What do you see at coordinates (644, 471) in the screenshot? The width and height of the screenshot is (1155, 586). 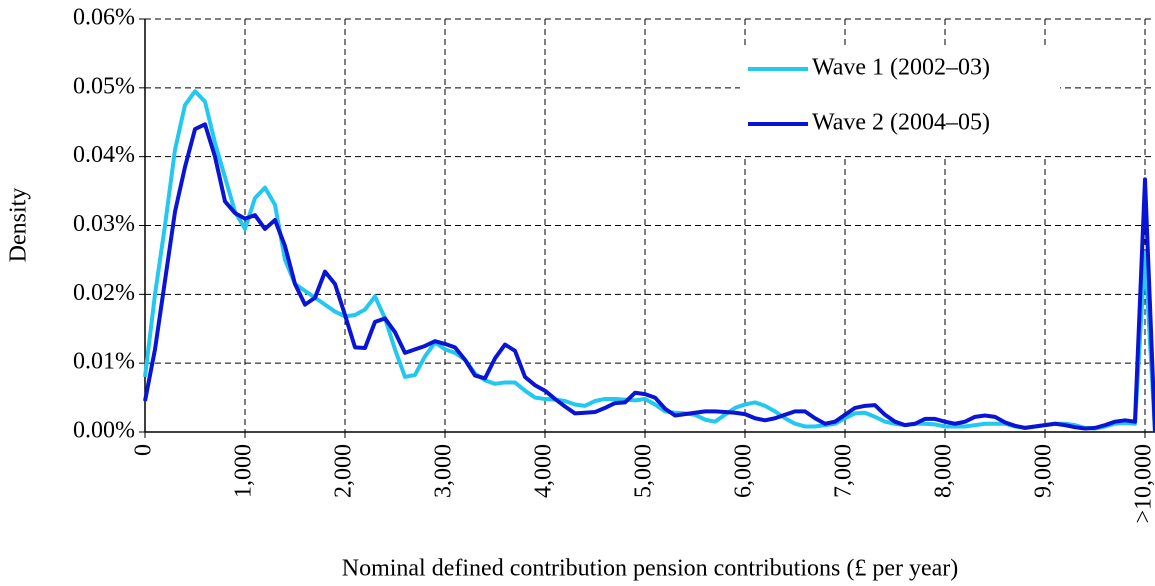 I see `x-tick-label: 5,000` at bounding box center [644, 471].